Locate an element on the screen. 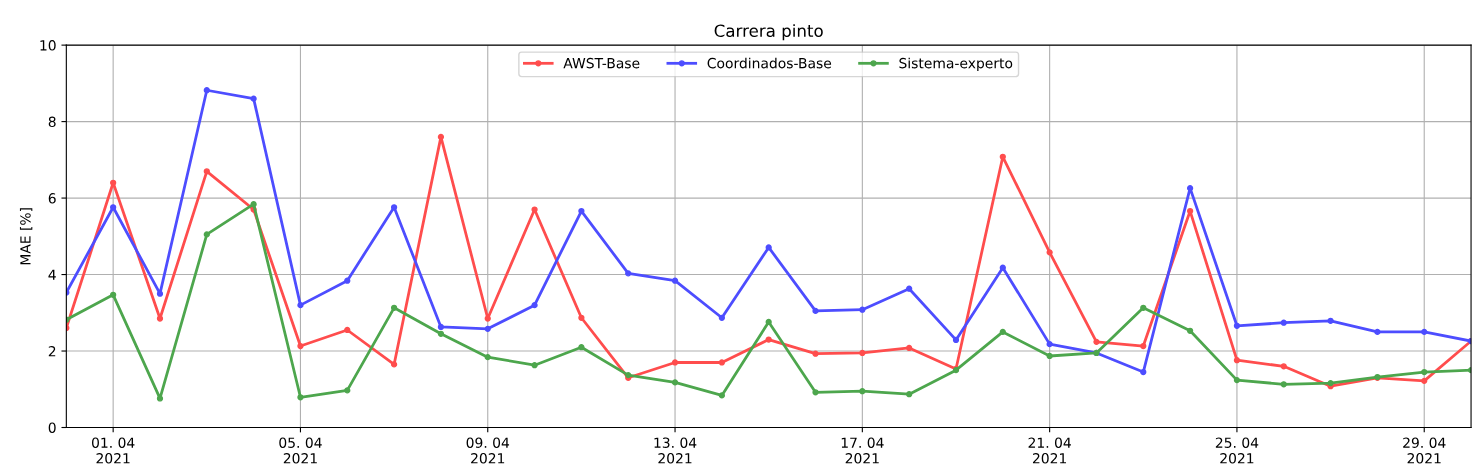 The height and width of the screenshot is (475, 1474). x-tick-label: 01. 04 2021 is located at coordinates (113, 450).